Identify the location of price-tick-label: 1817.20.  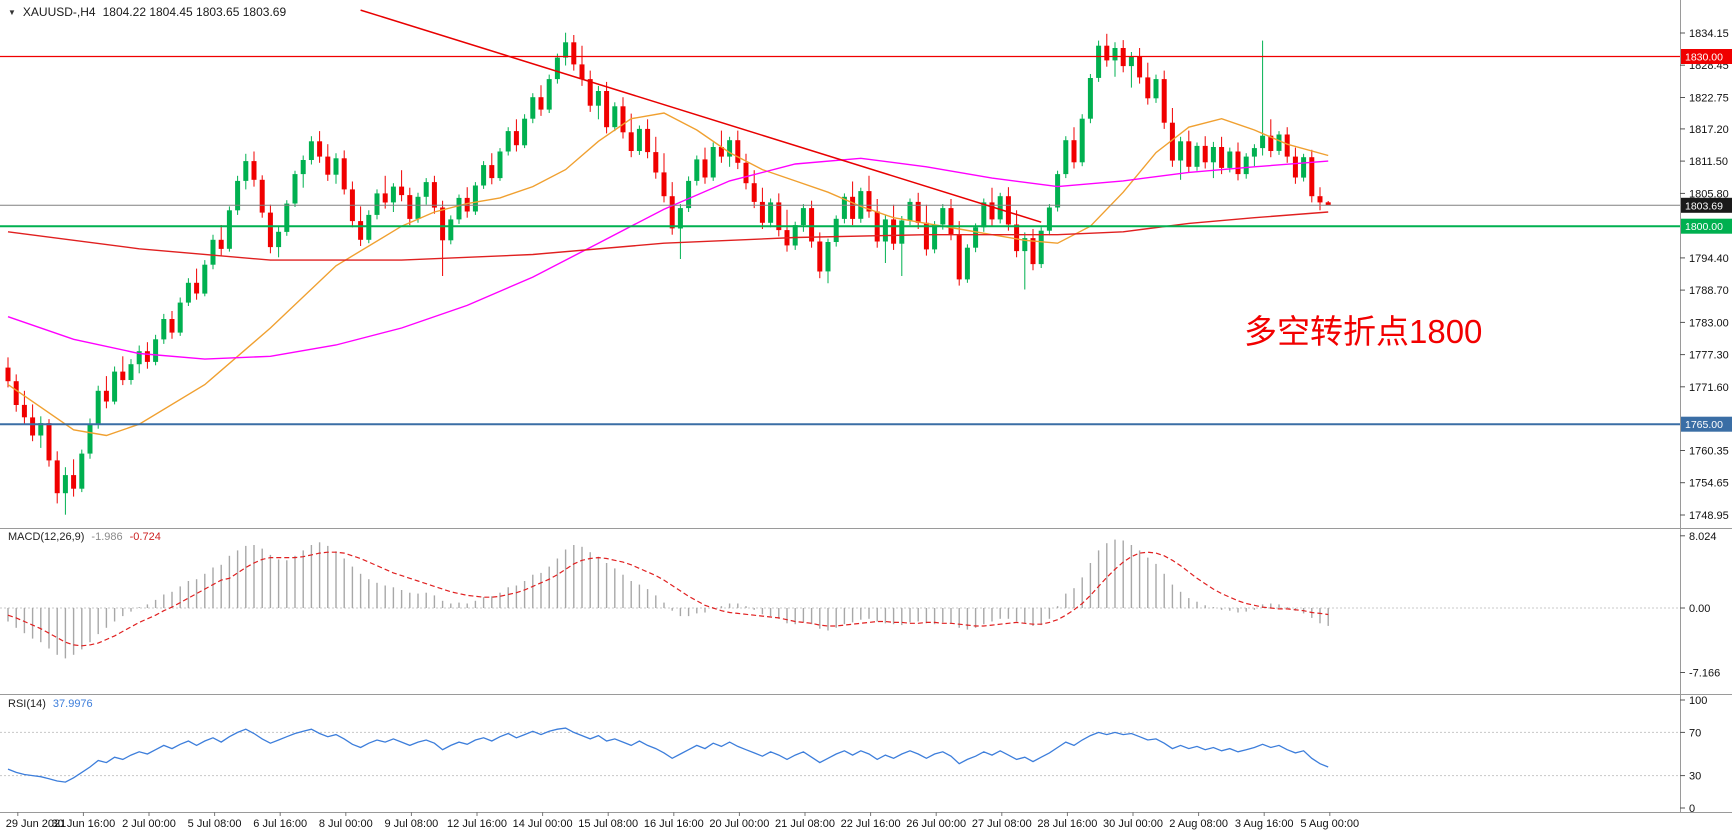
(1709, 130).